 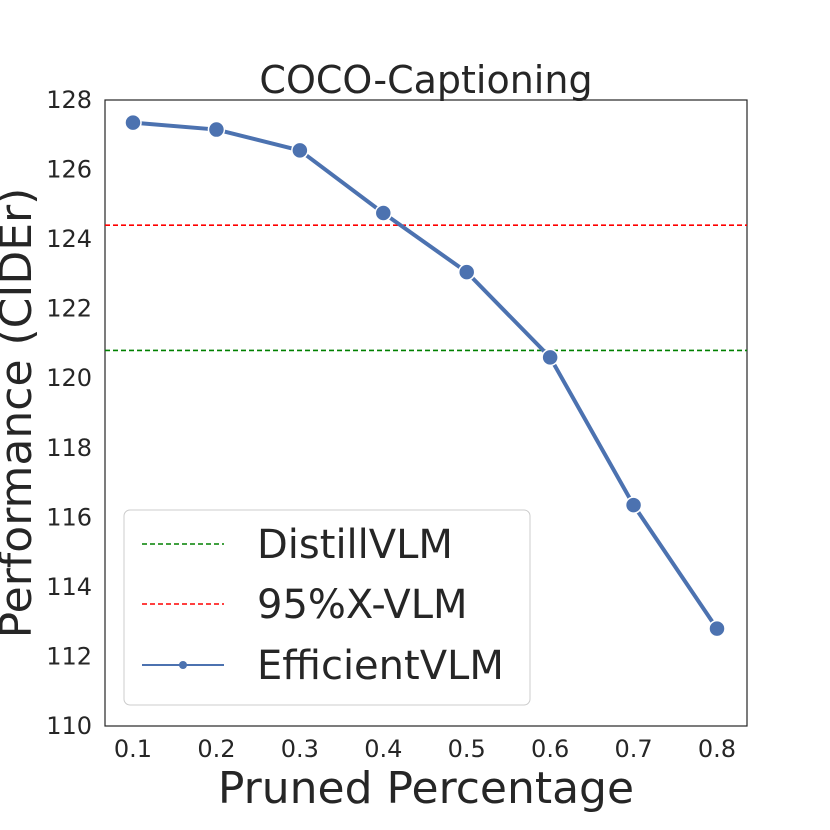 What do you see at coordinates (355, 545) in the screenshot?
I see `legend-label-distillvlm: DistillVLM` at bounding box center [355, 545].